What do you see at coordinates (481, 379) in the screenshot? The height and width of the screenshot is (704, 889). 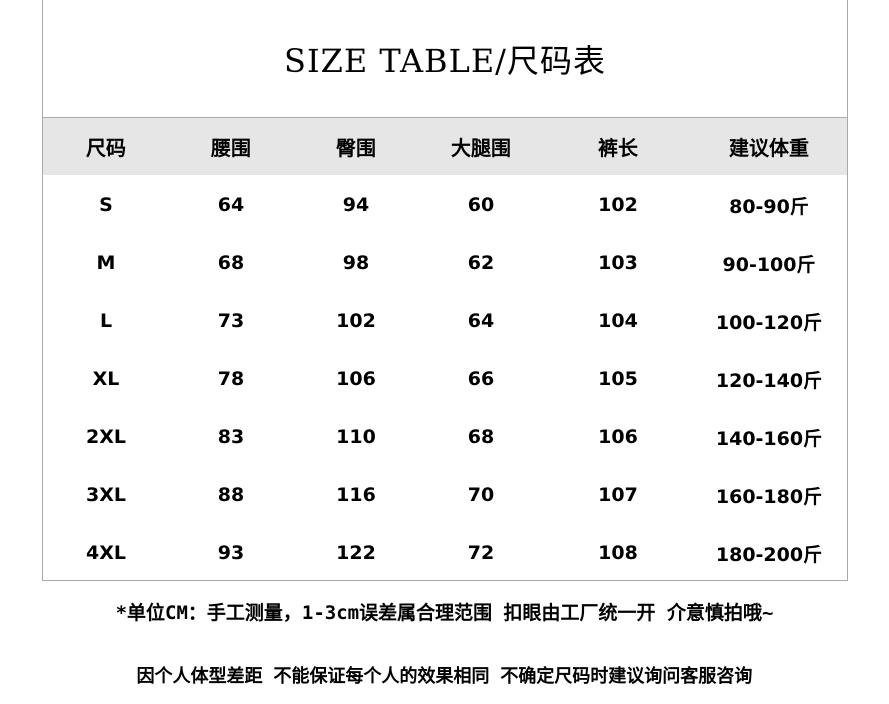 I see `table-cell: 66` at bounding box center [481, 379].